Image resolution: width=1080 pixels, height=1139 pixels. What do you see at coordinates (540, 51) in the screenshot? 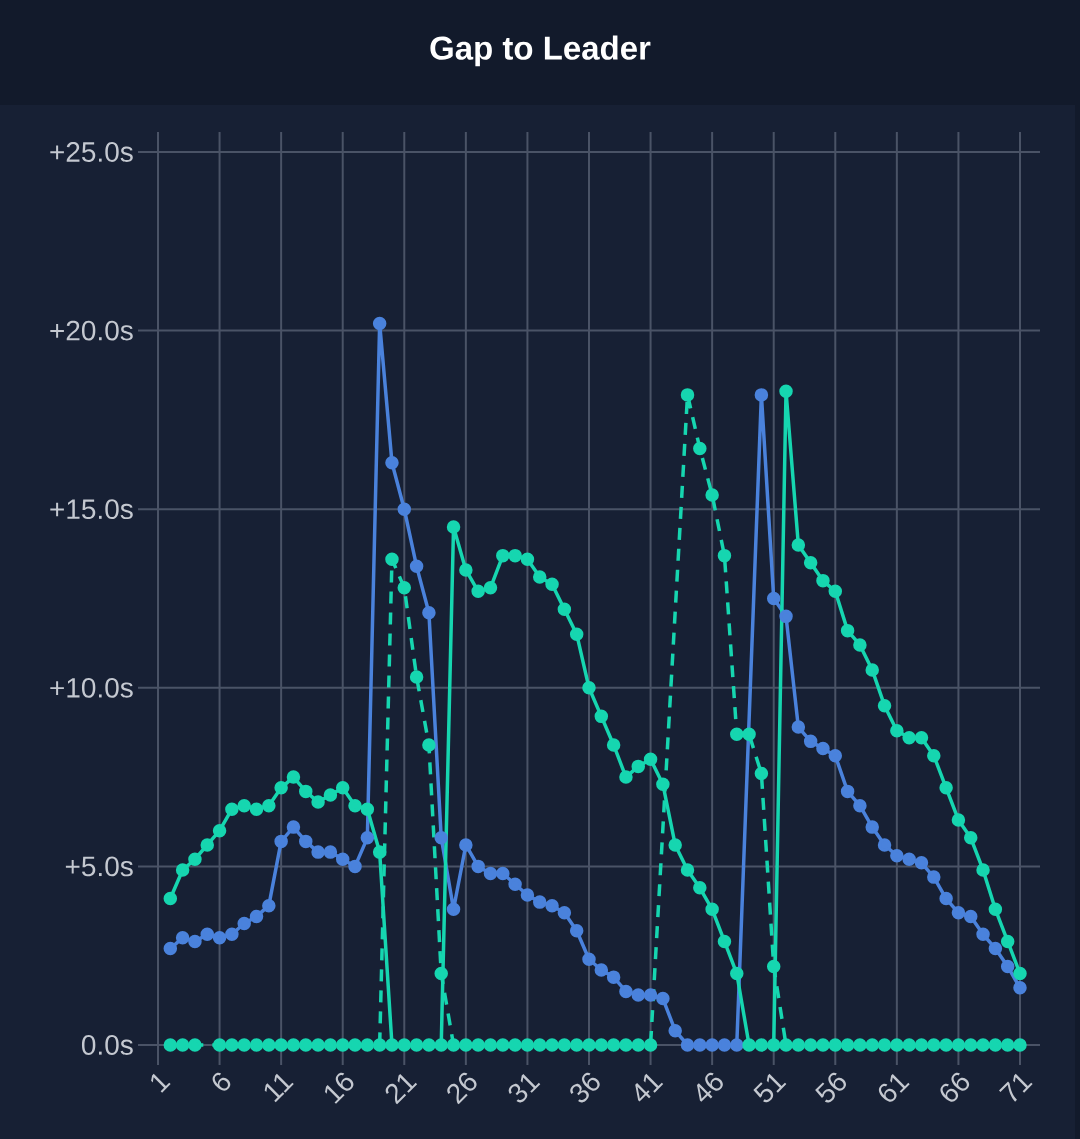
I see `chart-title: Gap to Leader` at bounding box center [540, 51].